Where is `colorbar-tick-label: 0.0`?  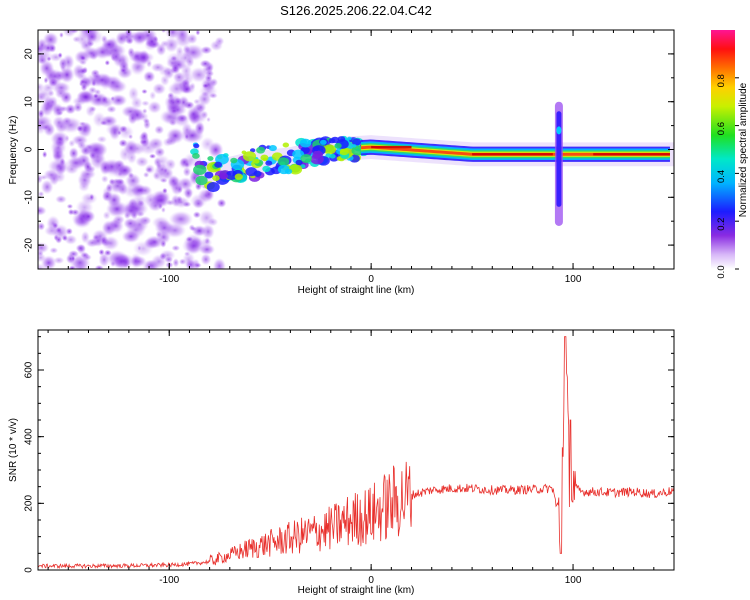
colorbar-tick-label: 0.0 is located at coordinates (721, 271).